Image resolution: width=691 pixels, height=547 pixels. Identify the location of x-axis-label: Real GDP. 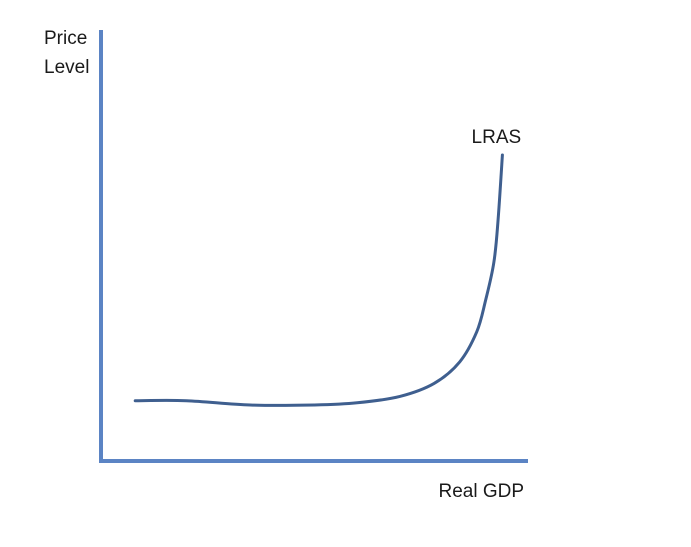
(481, 491).